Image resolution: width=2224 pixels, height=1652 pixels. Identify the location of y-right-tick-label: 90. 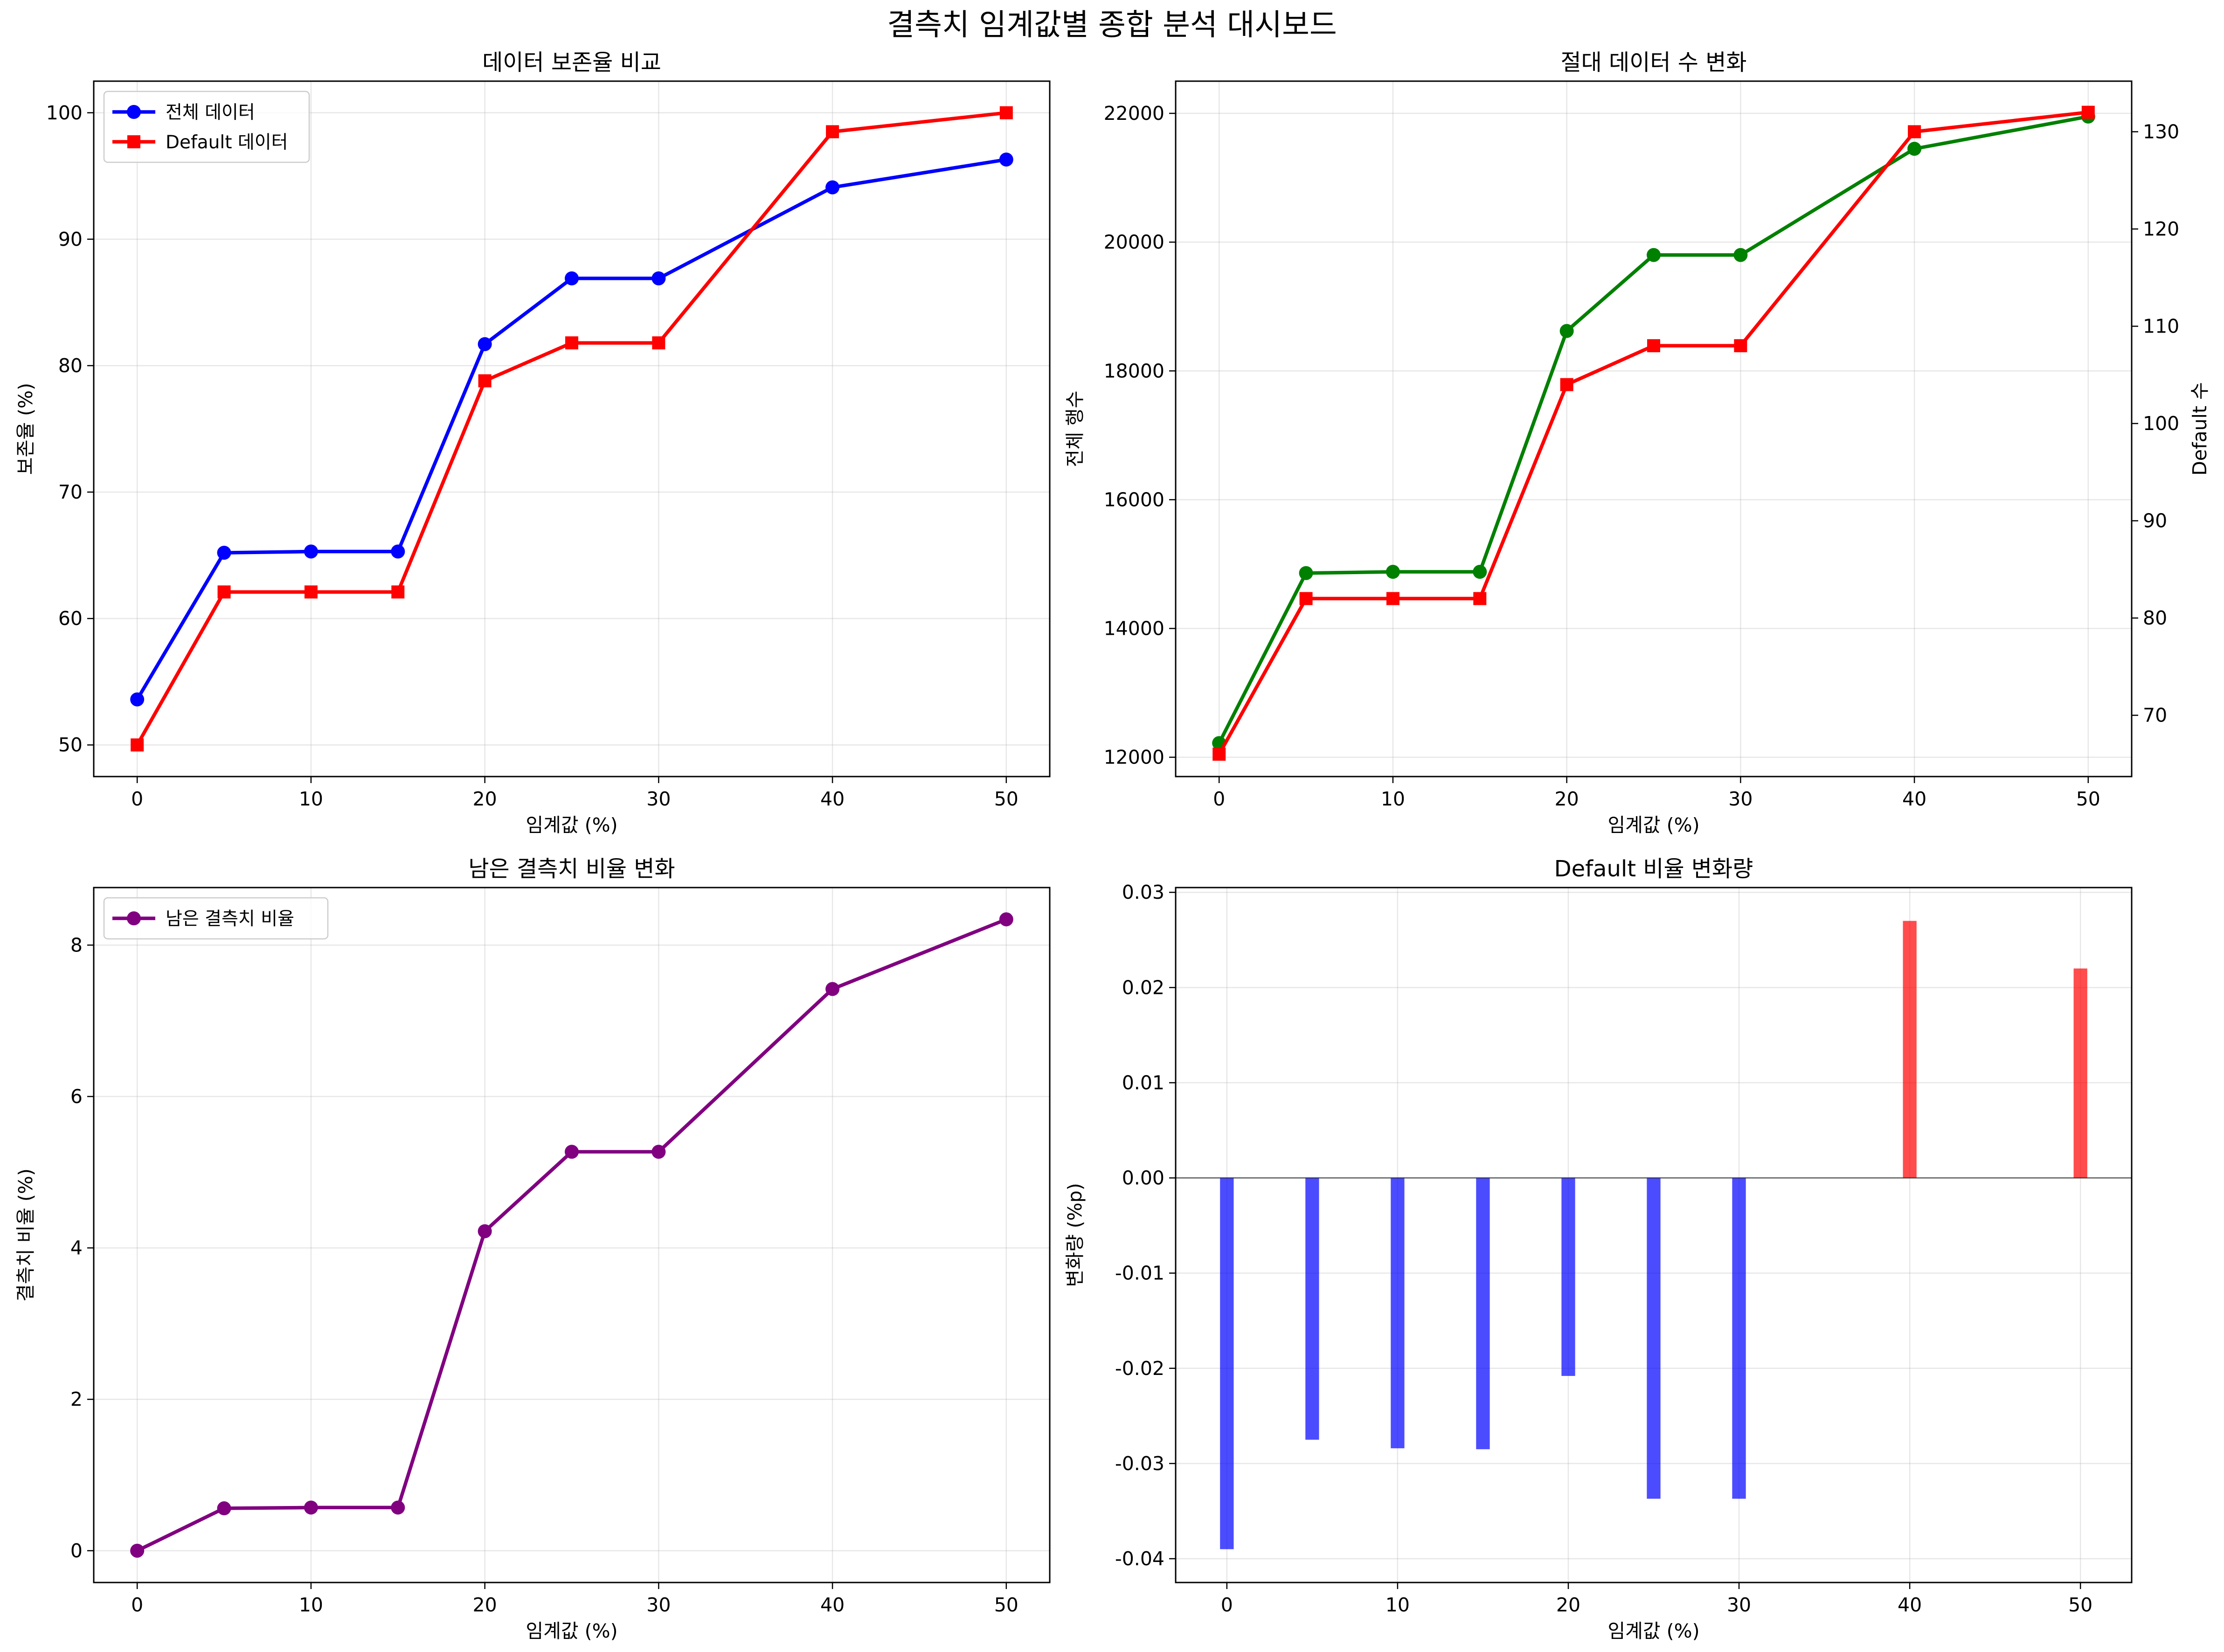
(2155, 521).